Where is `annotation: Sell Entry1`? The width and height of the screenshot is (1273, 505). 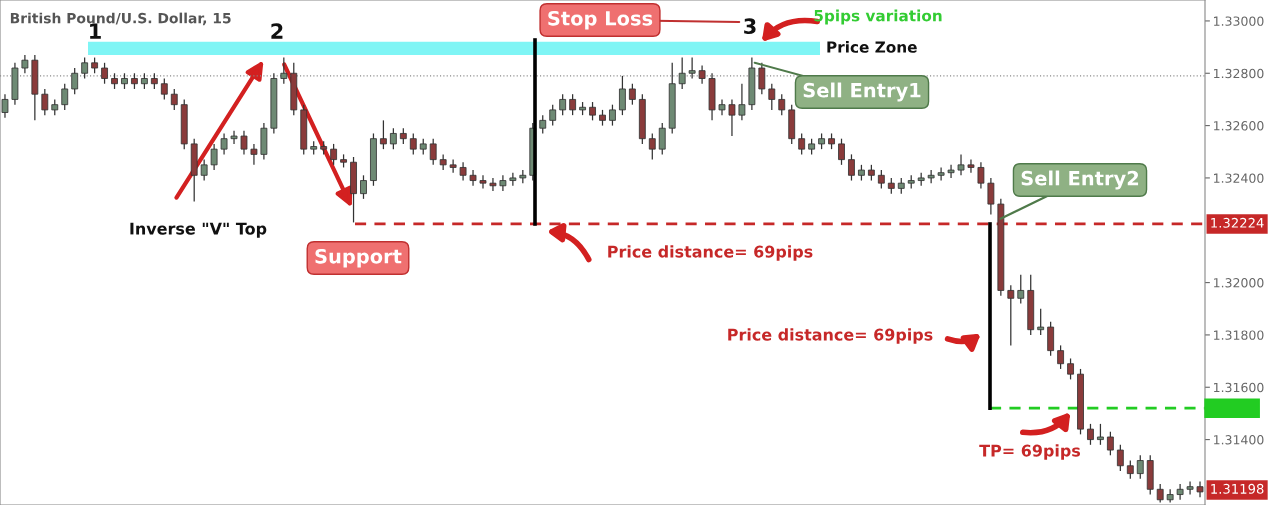
annotation: Sell Entry1 is located at coordinates (862, 92).